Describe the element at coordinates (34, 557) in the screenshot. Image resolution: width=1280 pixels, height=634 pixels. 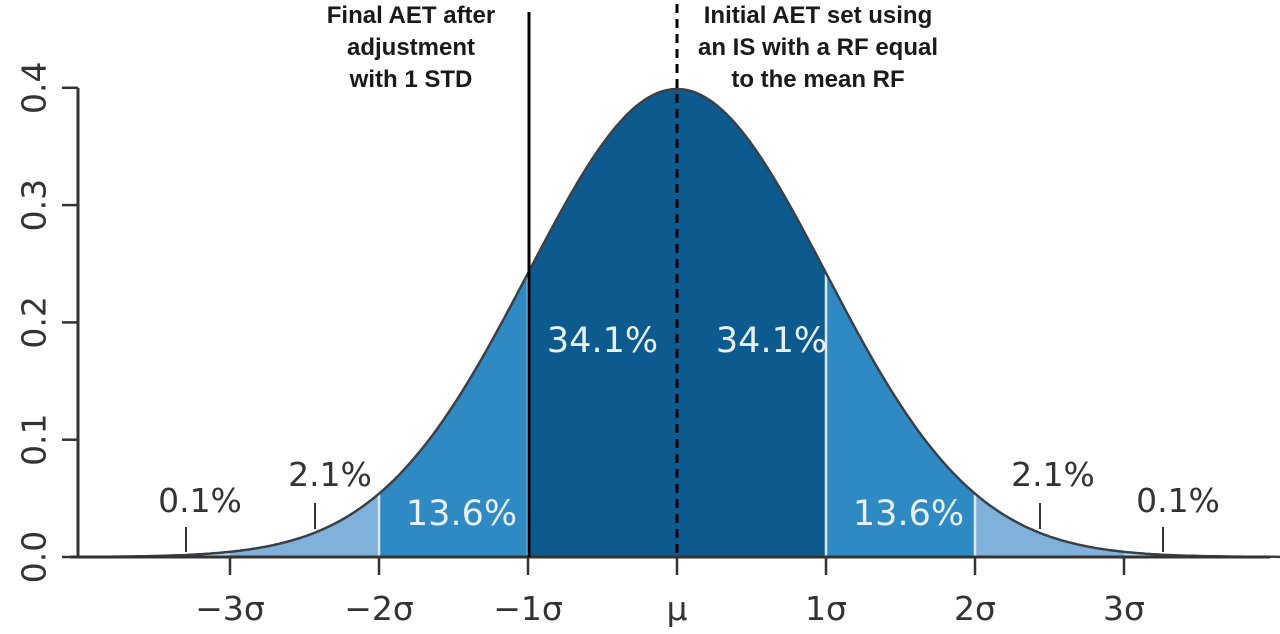
I see `y-tick-label-0-0: 0.0` at that location.